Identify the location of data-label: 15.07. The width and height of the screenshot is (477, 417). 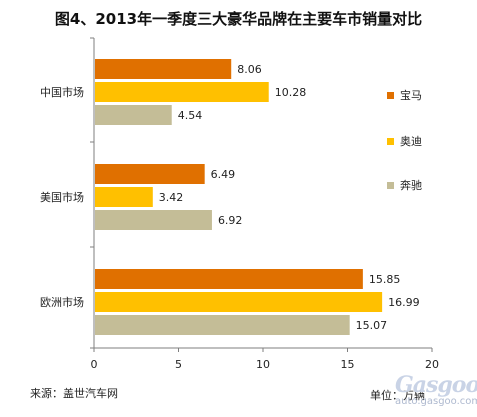
(372, 325).